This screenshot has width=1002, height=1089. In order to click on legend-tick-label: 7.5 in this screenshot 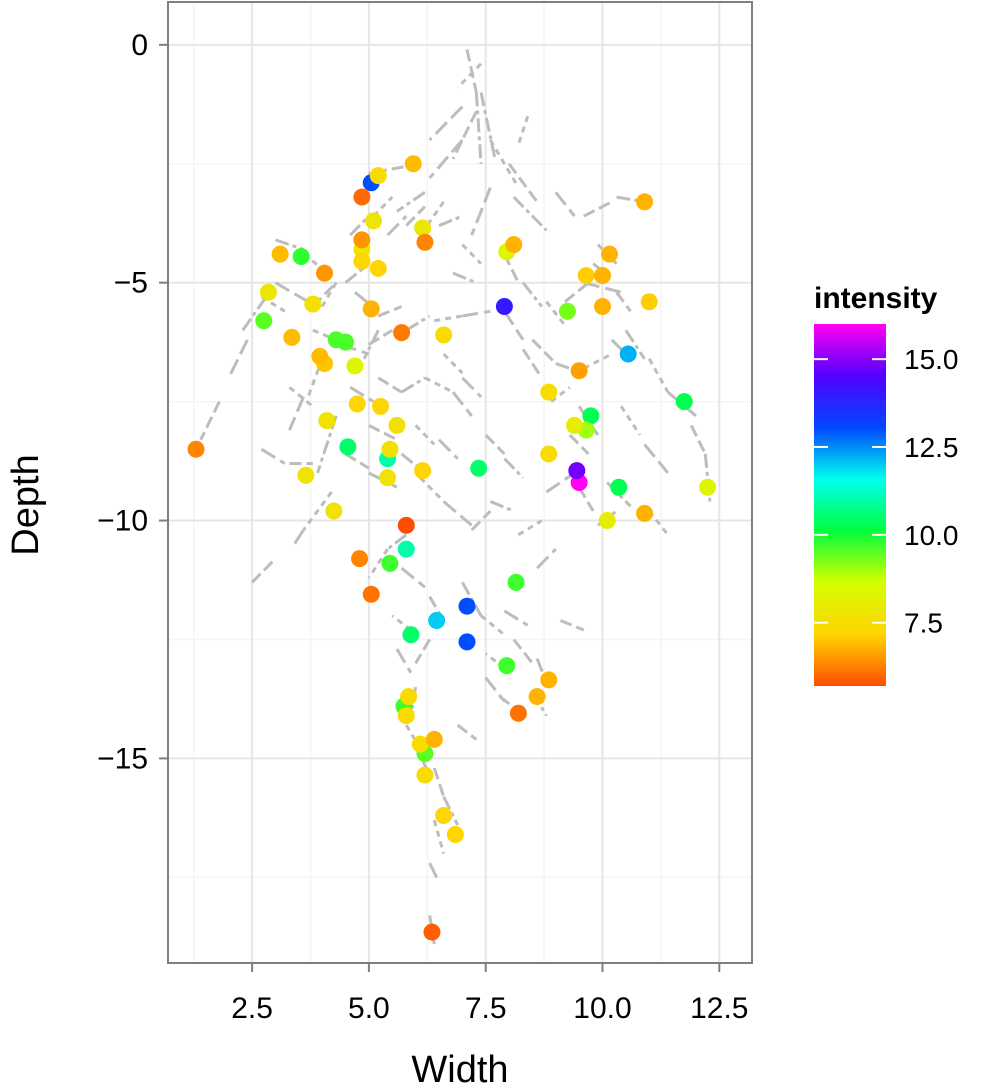, I will do `click(923, 623)`.